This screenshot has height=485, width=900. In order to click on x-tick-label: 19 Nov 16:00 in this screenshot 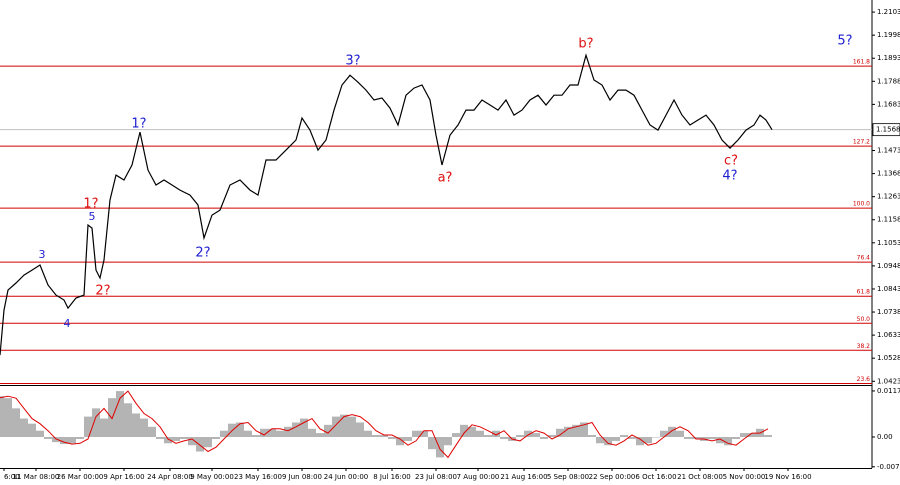, I will do `click(787, 477)`.